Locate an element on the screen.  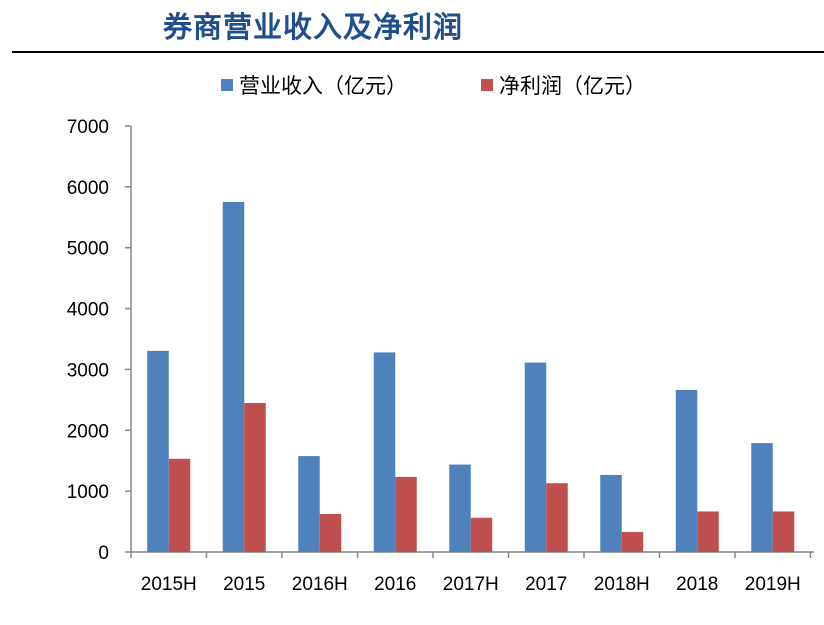
chart-title: 券商营业收入及净利润 is located at coordinates (313, 27).